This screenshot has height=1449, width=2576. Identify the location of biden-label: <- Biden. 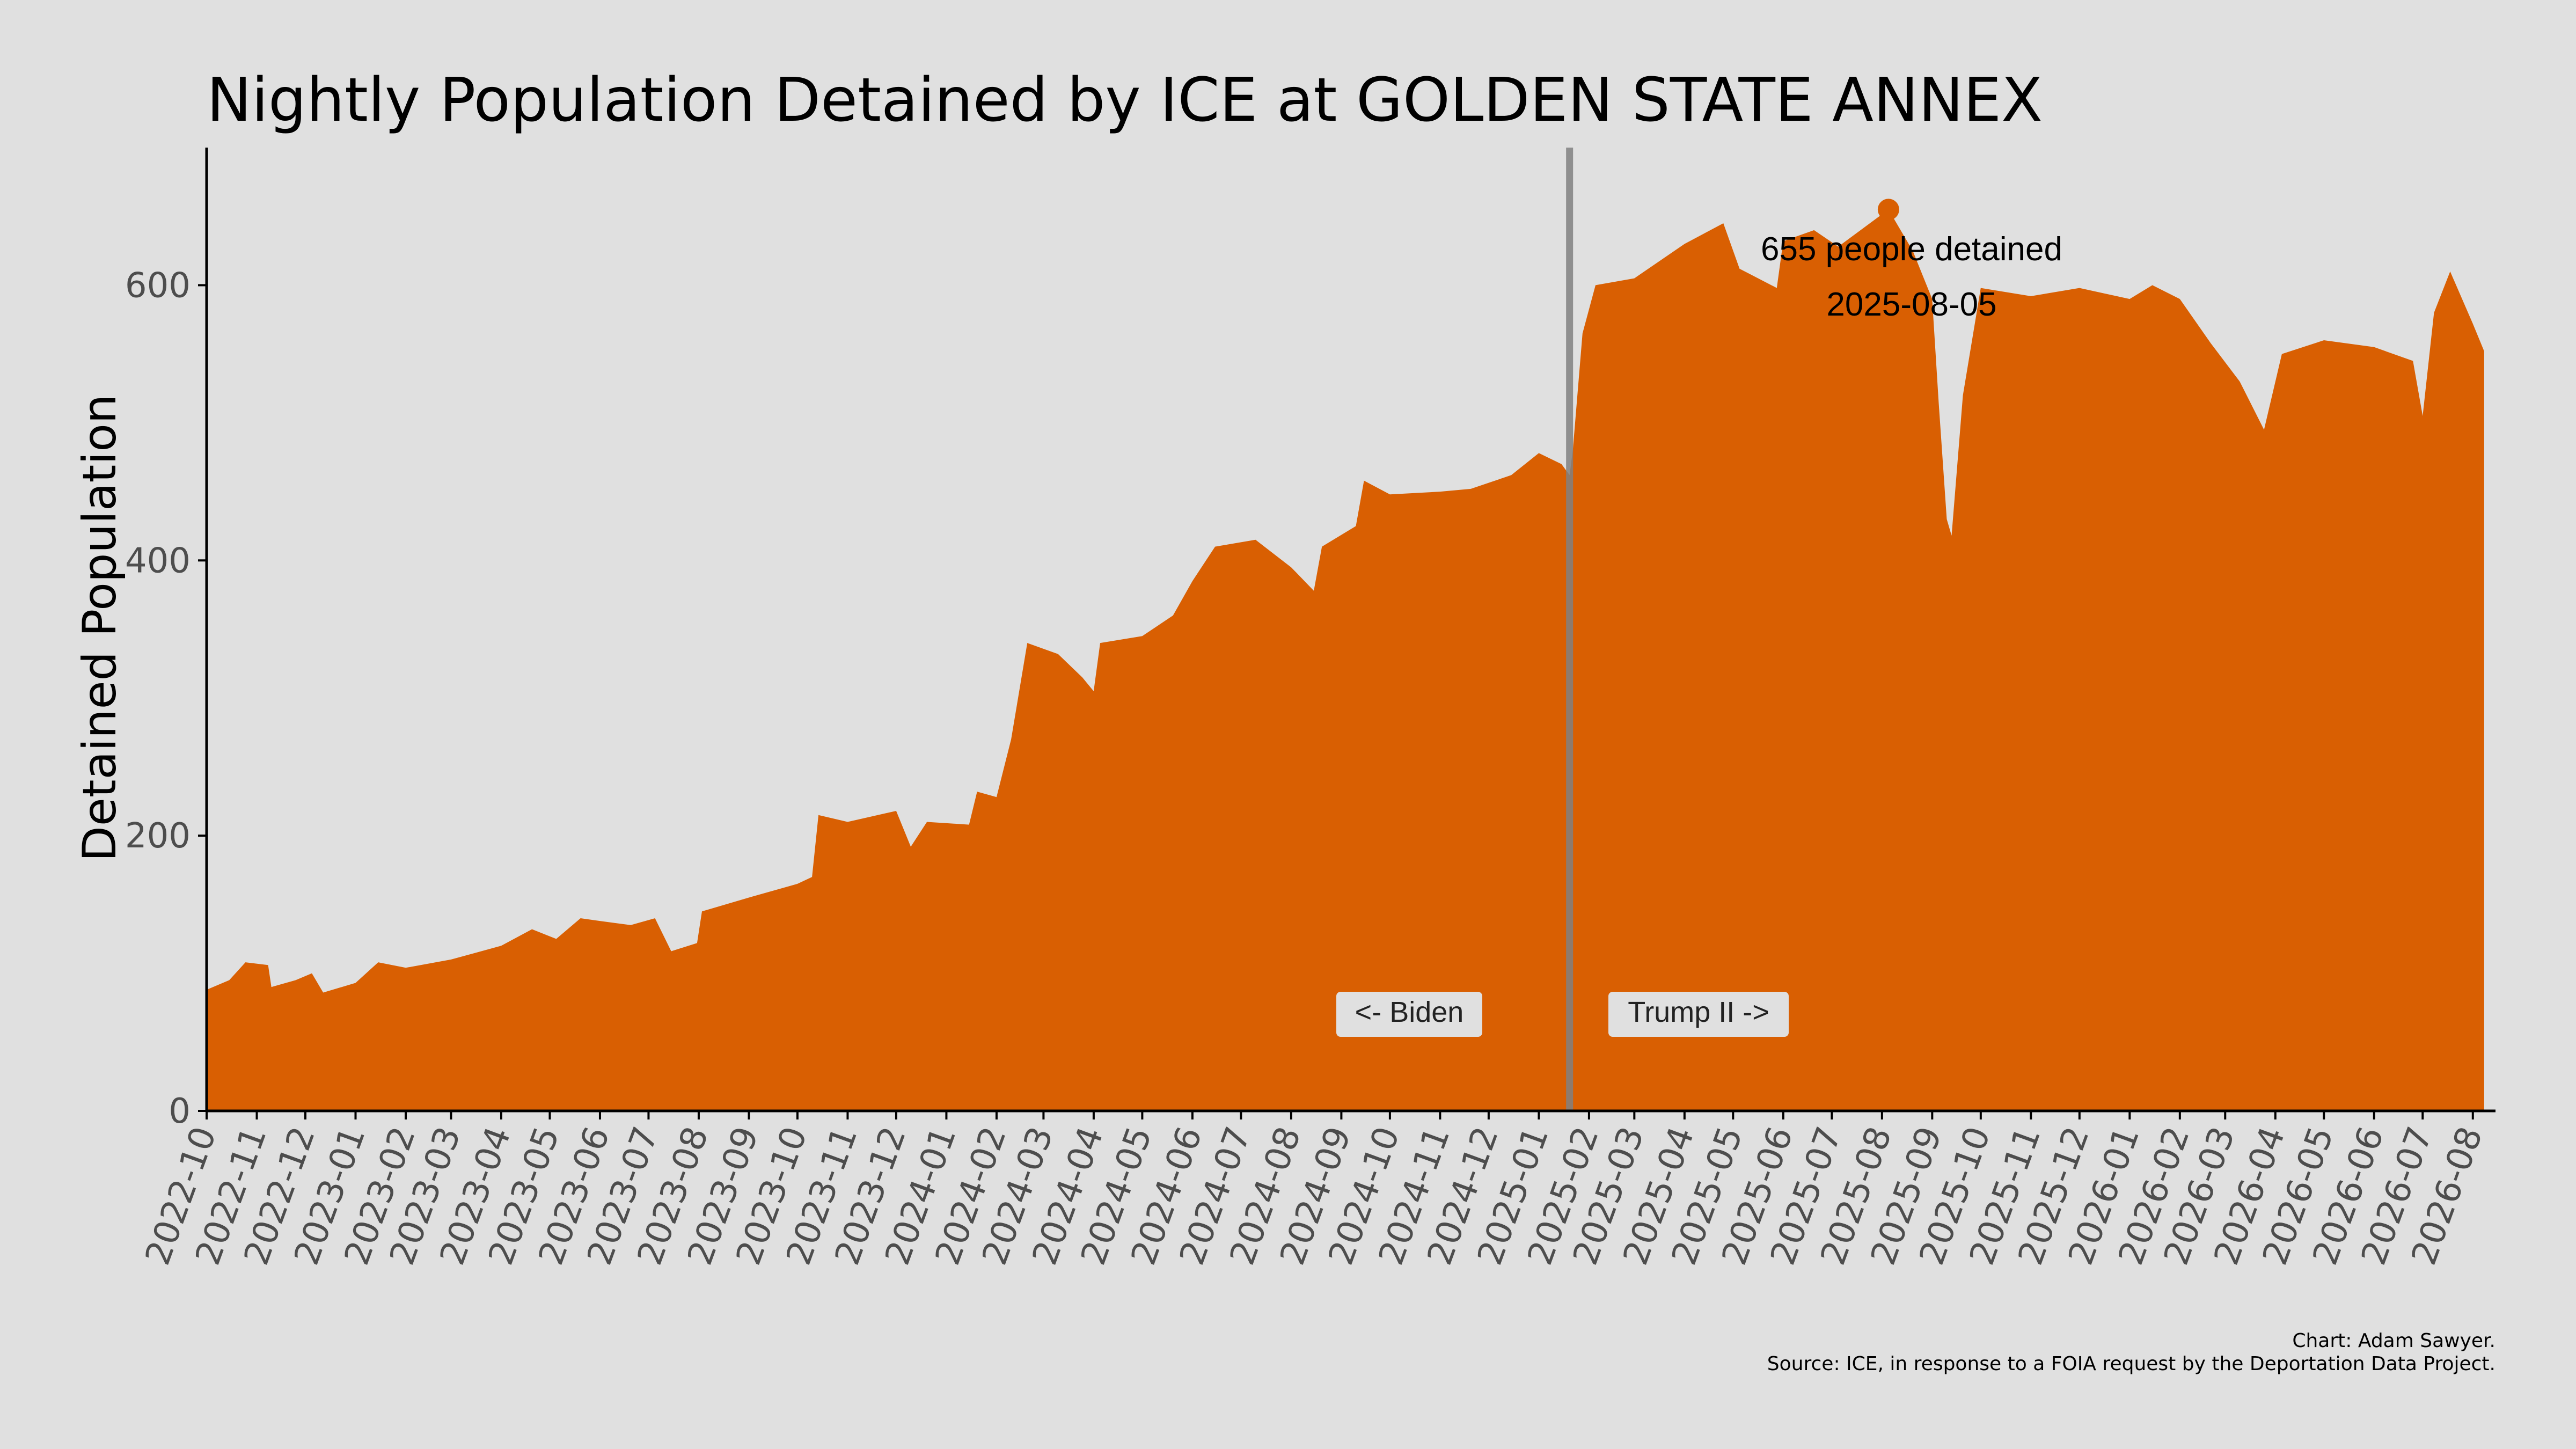
(1409, 1014).